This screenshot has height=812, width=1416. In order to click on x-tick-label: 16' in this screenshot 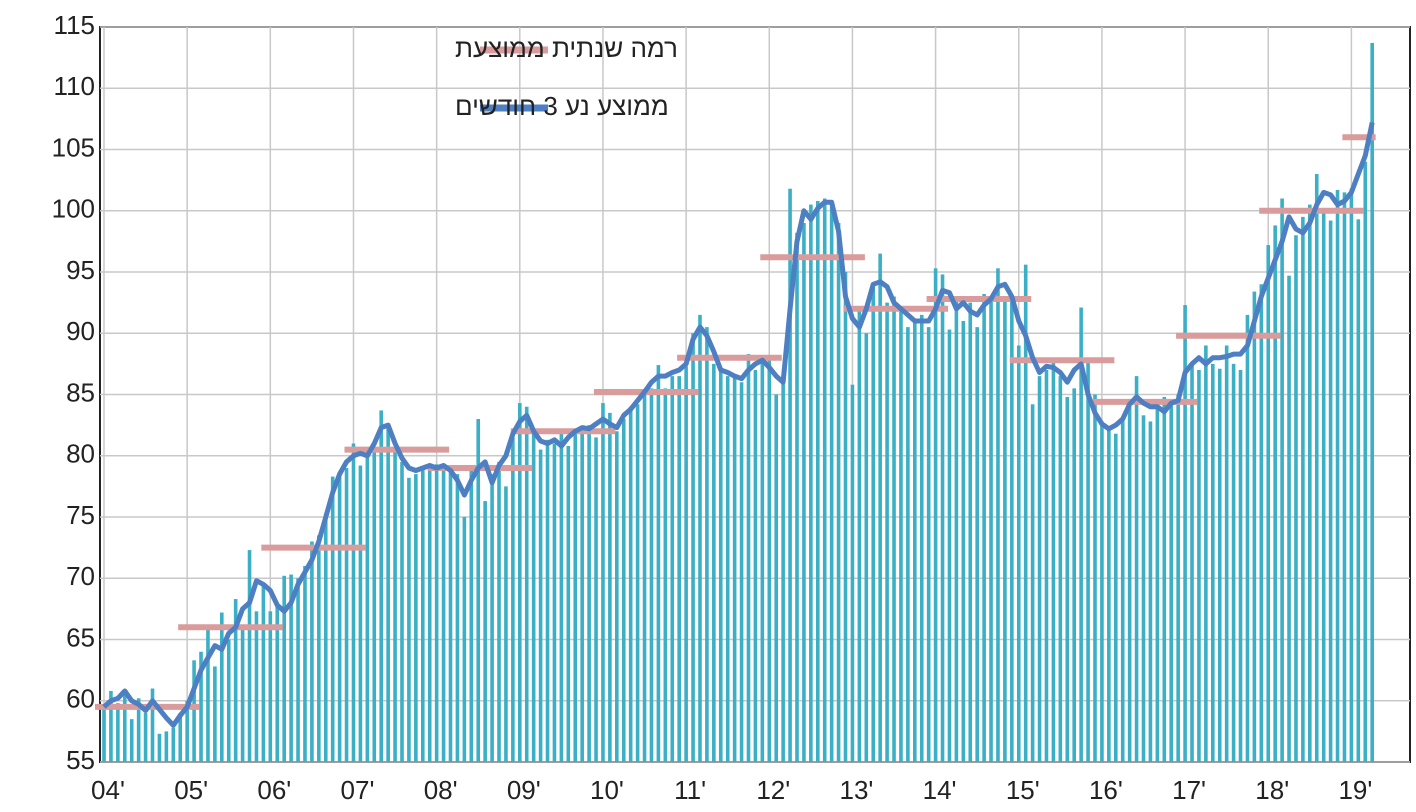, I will do `click(1106, 790)`.